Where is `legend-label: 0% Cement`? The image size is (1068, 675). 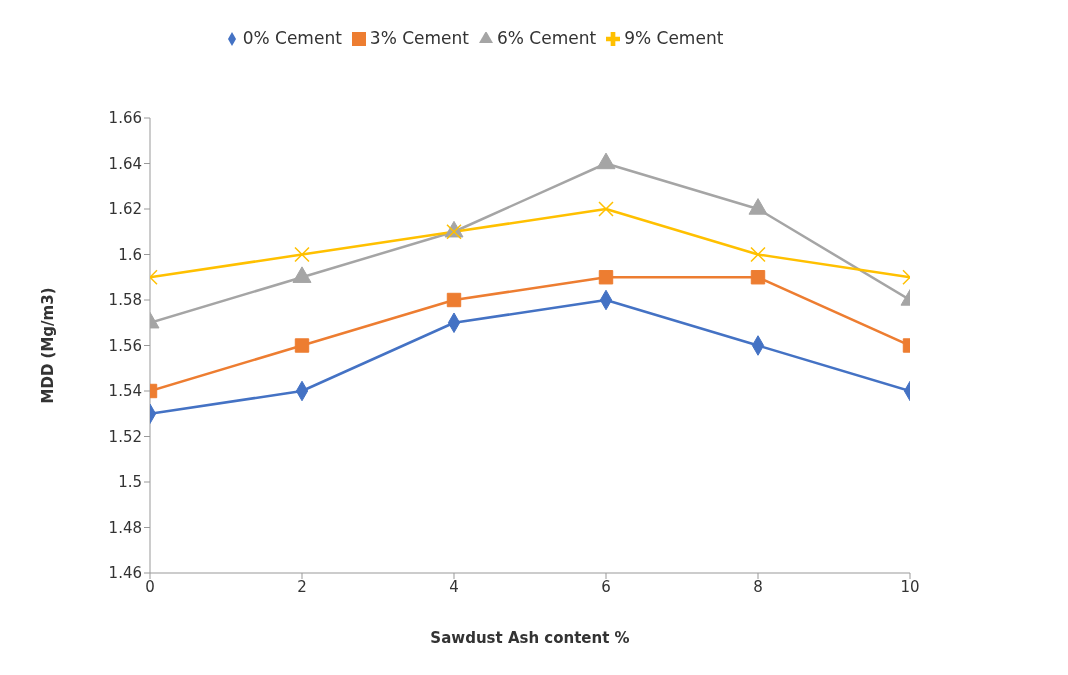
legend-label: 0% Cement is located at coordinates (292, 38).